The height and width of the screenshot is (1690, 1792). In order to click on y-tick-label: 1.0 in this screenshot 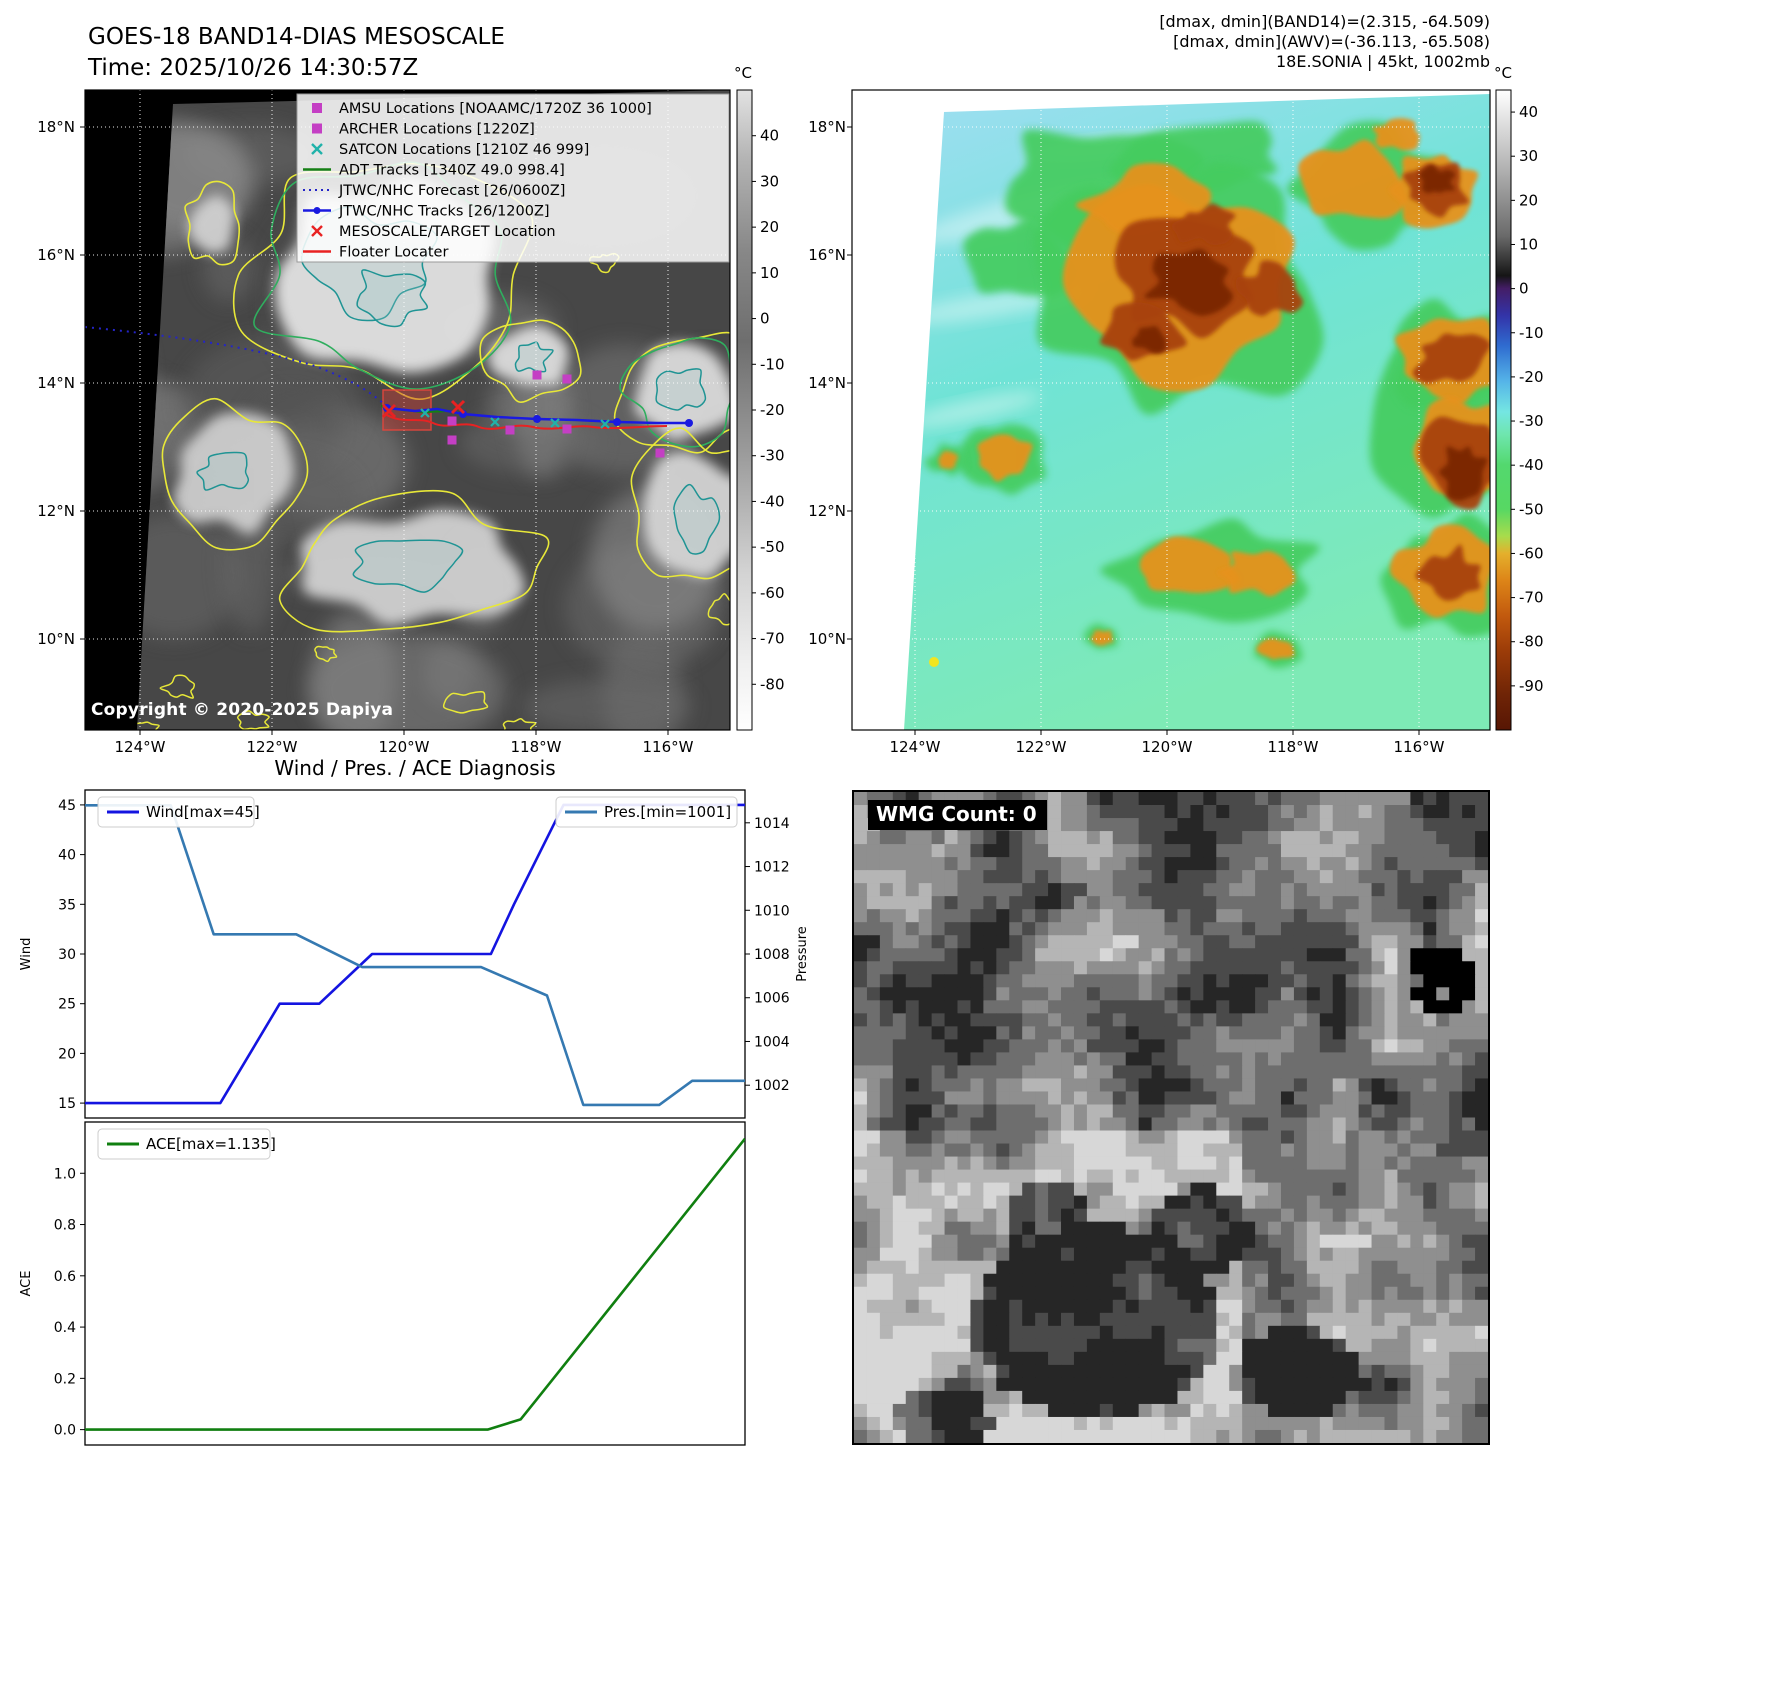, I will do `click(65, 1174)`.